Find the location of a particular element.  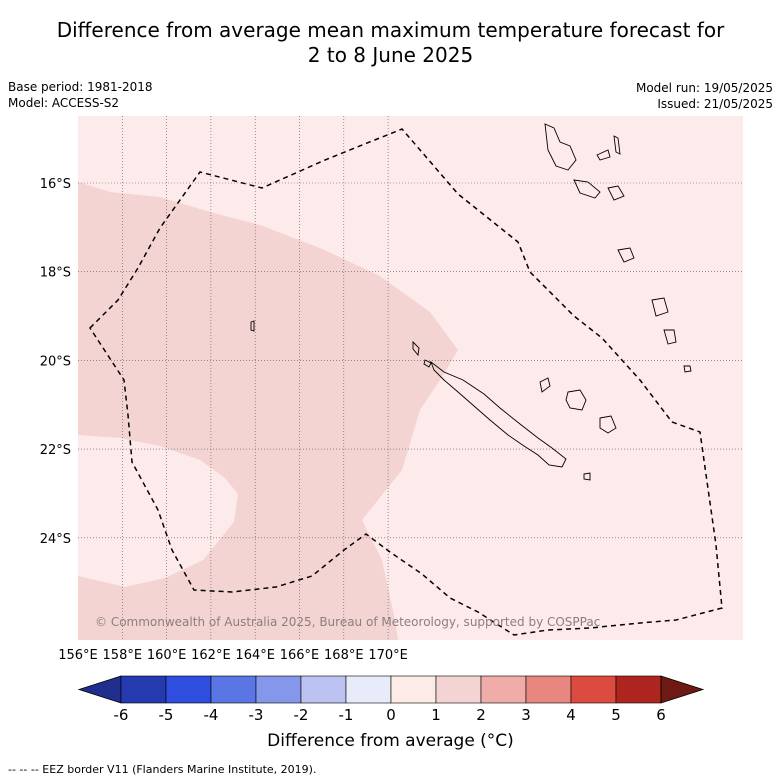

lon-tick-label: 156°E is located at coordinates (78, 655).